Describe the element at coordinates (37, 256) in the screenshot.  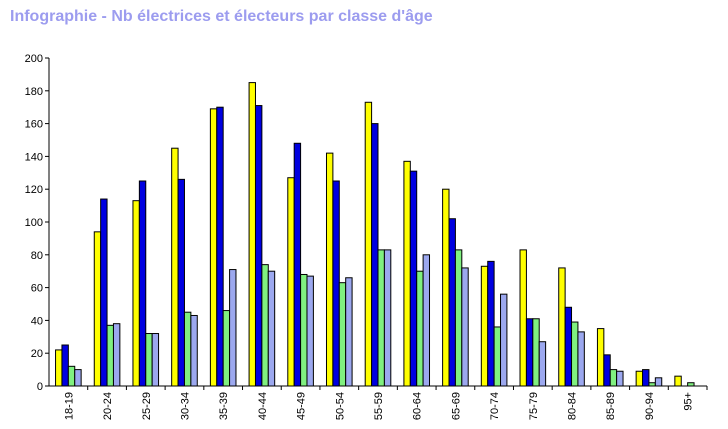
I see `y-tick-label: 80` at that location.